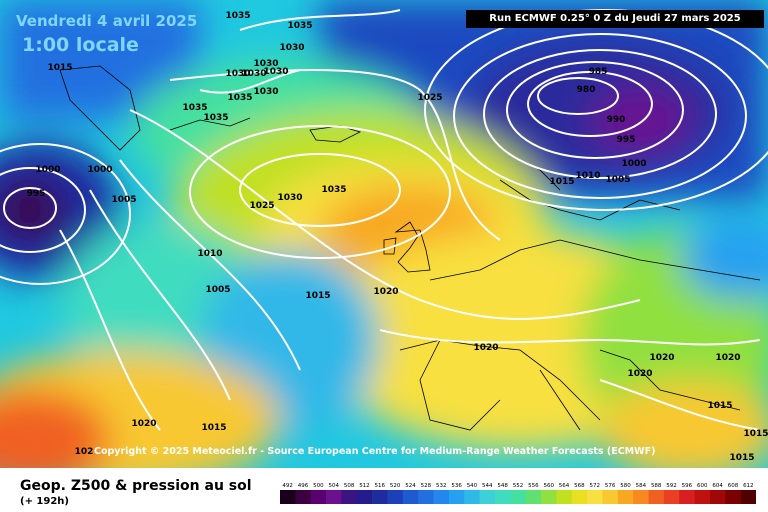 The width and height of the screenshot is (768, 512). Describe the element at coordinates (598, 72) in the screenshot. I see `isobar-label: 985` at that location.